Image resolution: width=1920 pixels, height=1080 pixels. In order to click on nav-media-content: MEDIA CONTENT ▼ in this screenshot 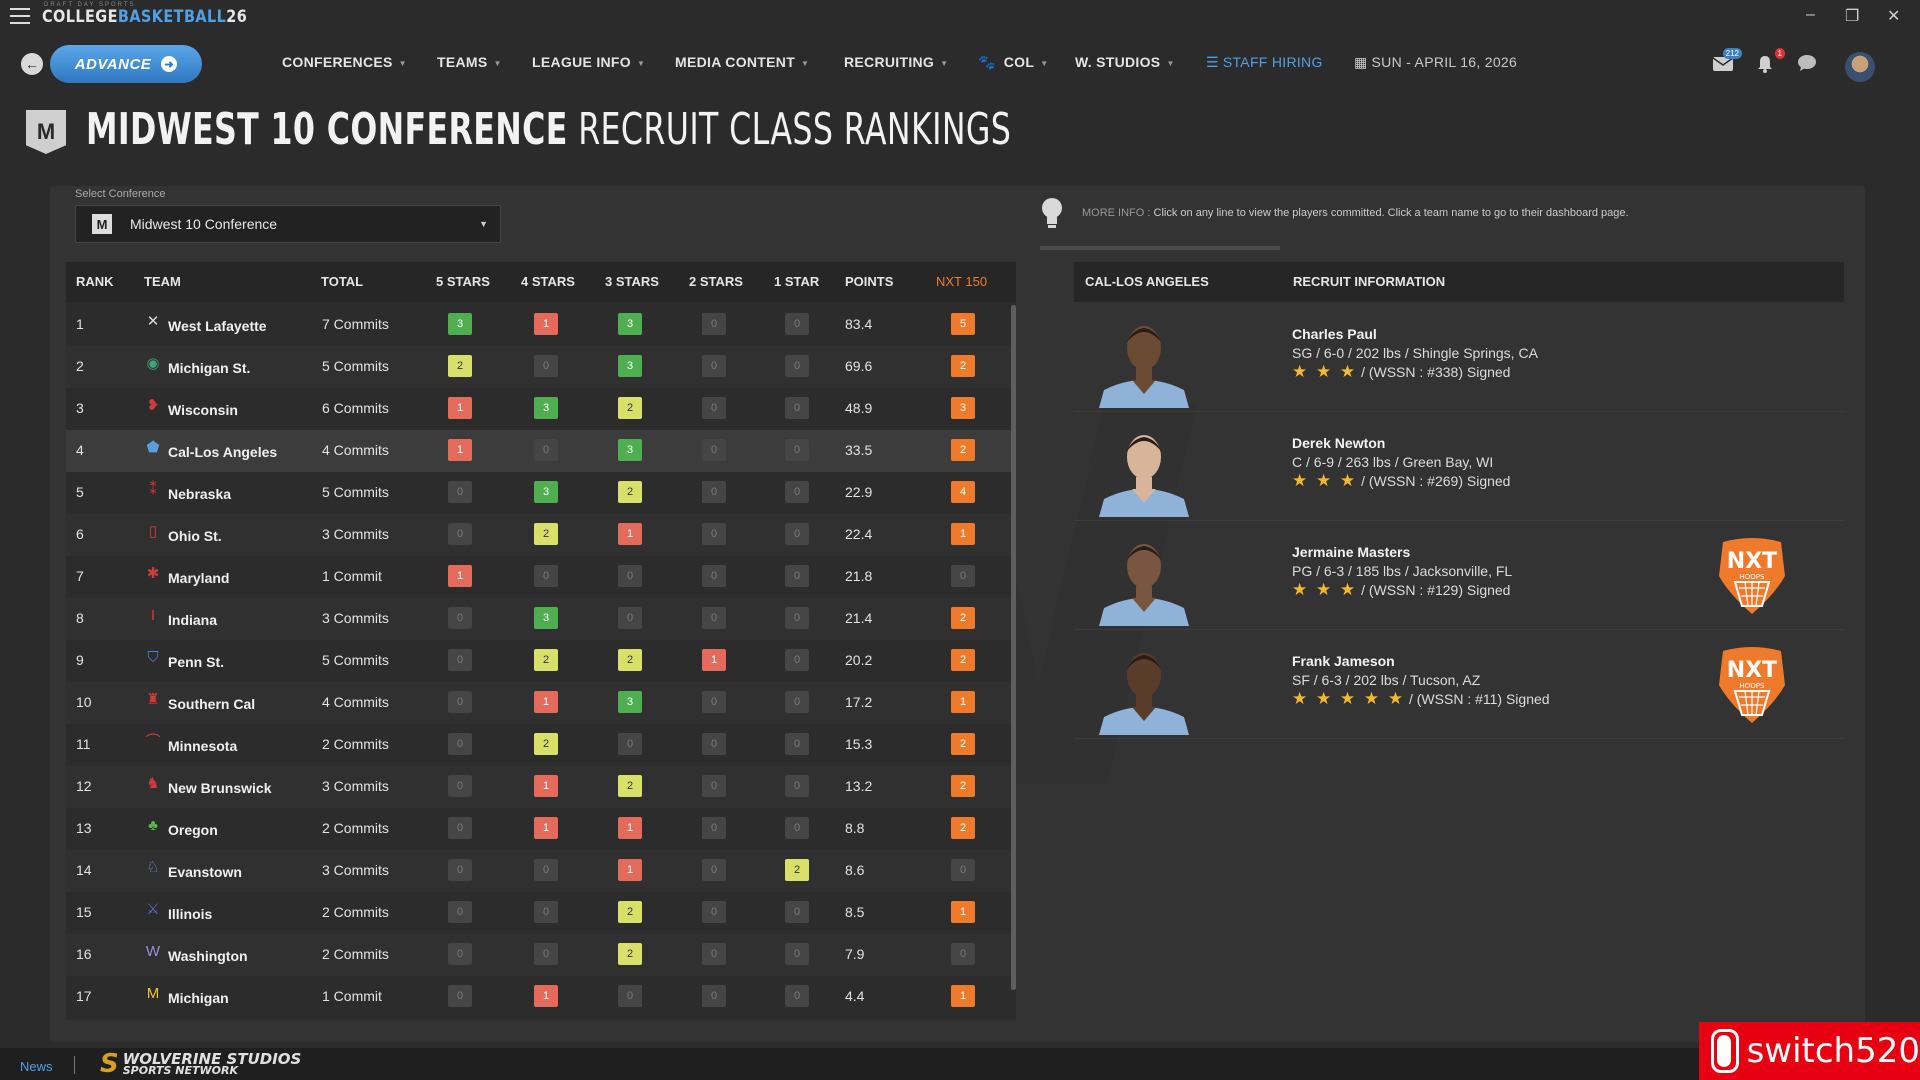, I will do `click(742, 62)`.